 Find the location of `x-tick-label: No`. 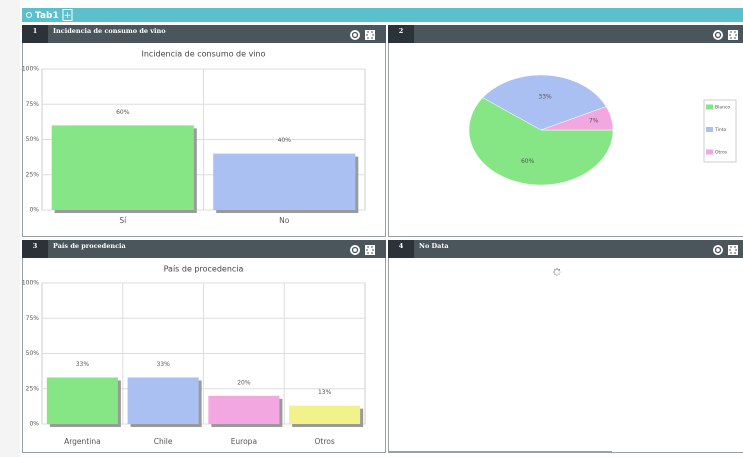

x-tick-label: No is located at coordinates (284, 220).